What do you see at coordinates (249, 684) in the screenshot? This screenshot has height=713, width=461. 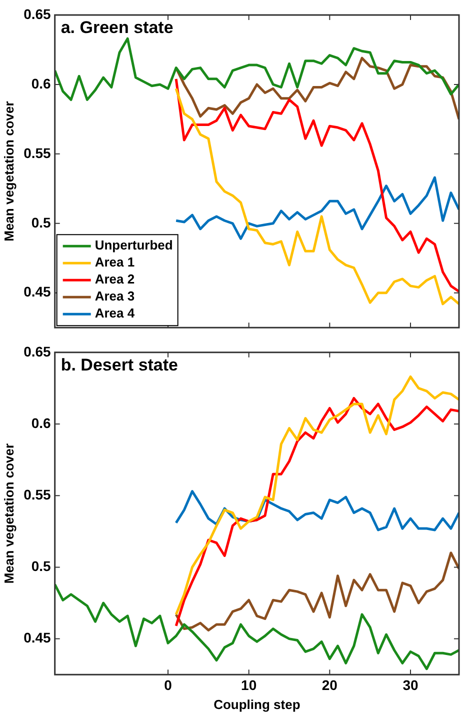 I see `x-tick-label: 10` at bounding box center [249, 684].